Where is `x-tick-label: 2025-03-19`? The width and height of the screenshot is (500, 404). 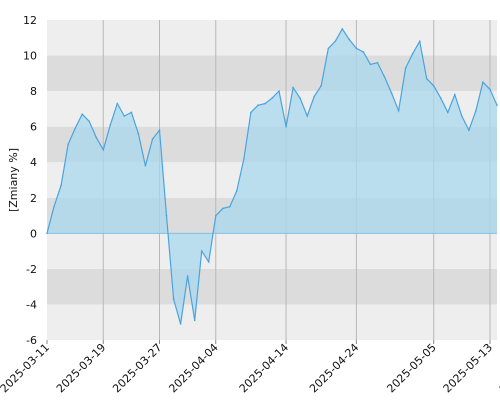 x-tick-label: 2025-03-19 is located at coordinates (81, 368).